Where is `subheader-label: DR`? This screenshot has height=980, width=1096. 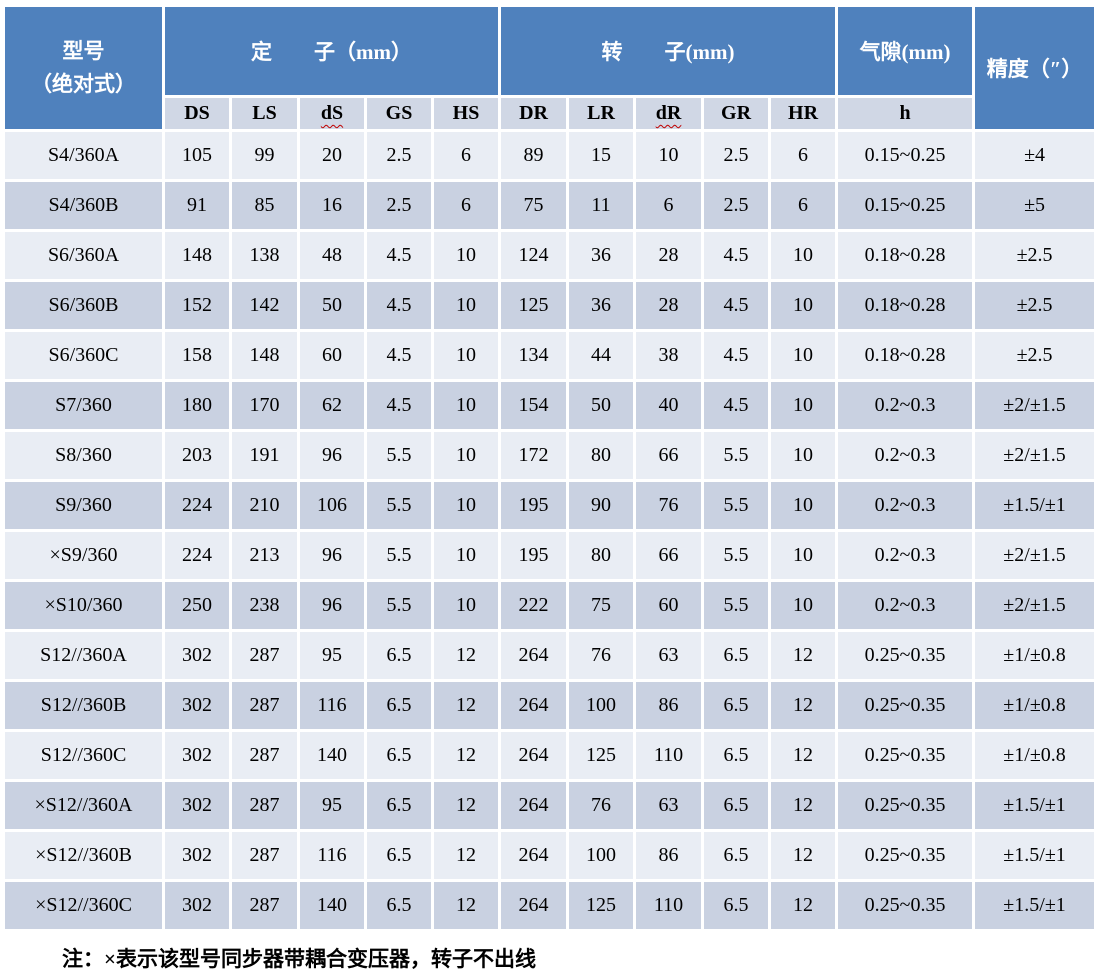 subheader-label: DR is located at coordinates (533, 113).